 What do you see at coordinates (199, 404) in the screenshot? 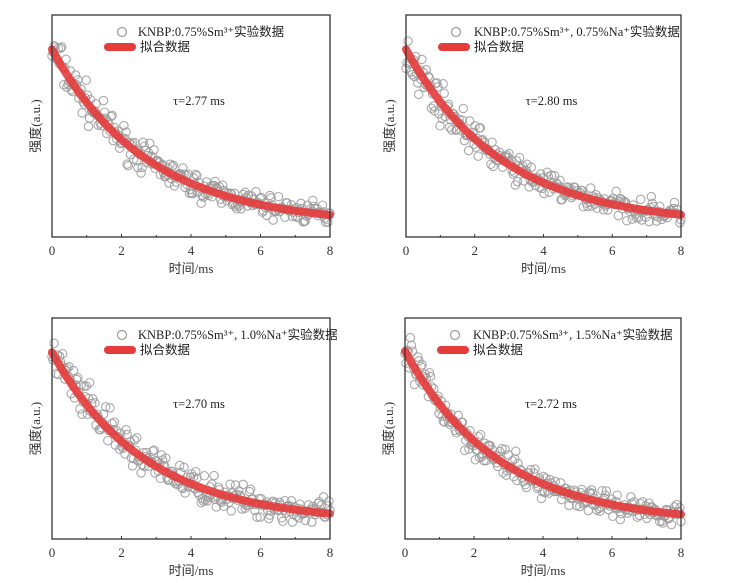
I see `tau-annotation: τ=2.70 ms` at bounding box center [199, 404].